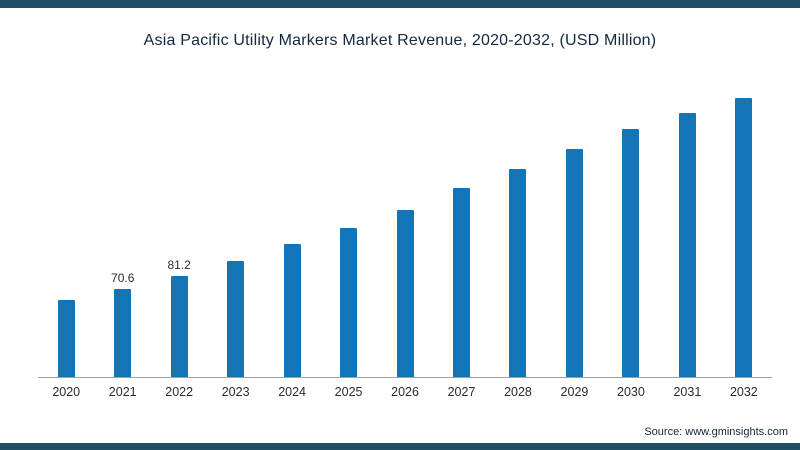 The width and height of the screenshot is (800, 450). Describe the element at coordinates (631, 392) in the screenshot. I see `x-axis-label: 2030` at that location.